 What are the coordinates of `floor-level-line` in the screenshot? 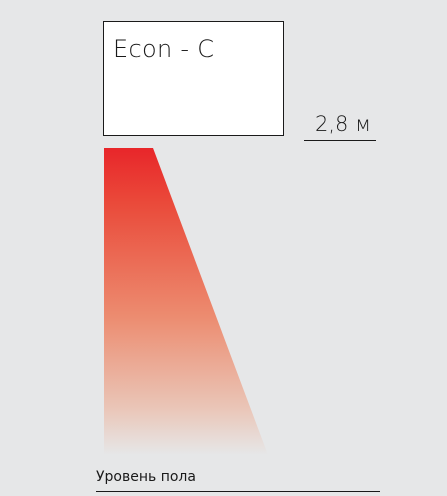 It's located at (238, 491).